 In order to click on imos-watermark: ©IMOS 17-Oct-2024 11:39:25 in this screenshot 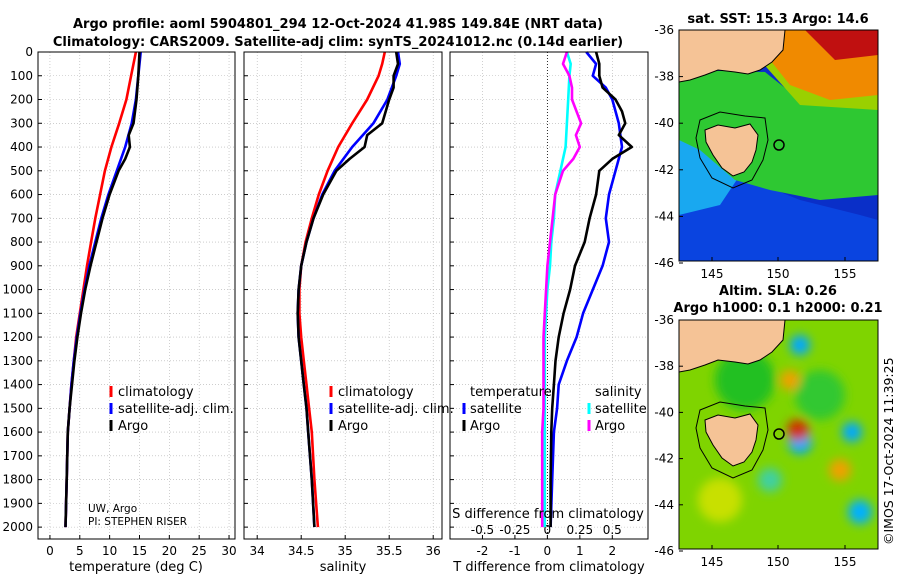, I will do `click(888, 451)`.